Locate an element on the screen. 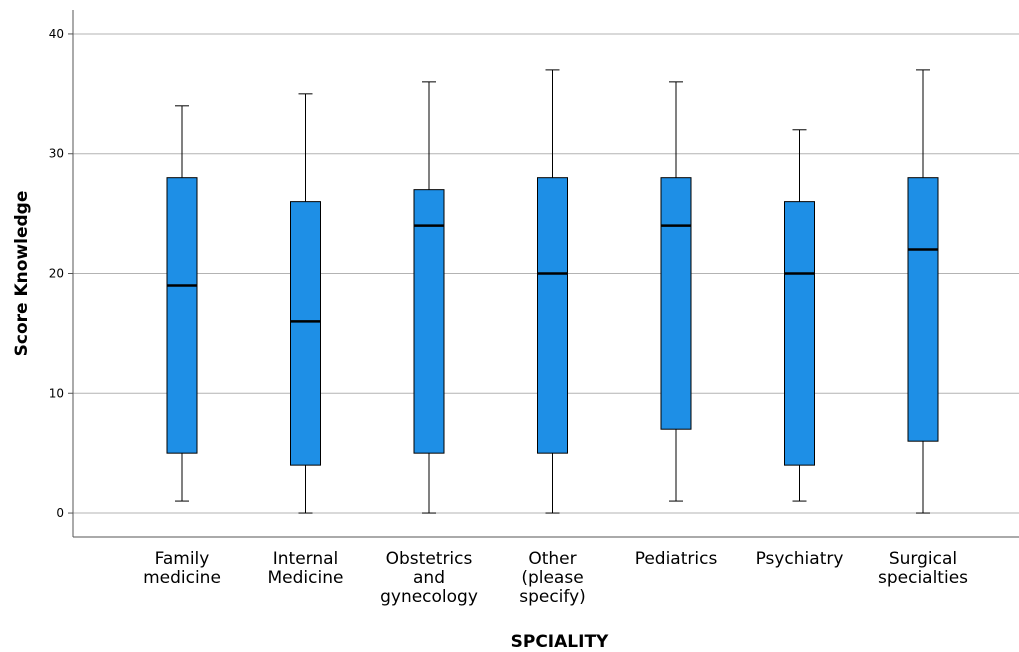 This screenshot has width=1019, height=652. x-category-label-line: specify) is located at coordinates (552, 597).